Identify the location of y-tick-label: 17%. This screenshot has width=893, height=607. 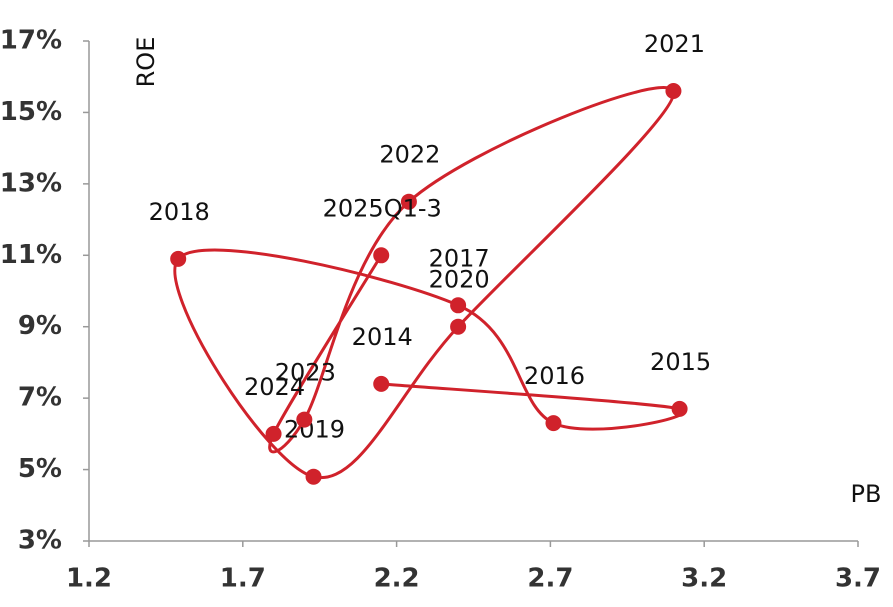
(31, 41).